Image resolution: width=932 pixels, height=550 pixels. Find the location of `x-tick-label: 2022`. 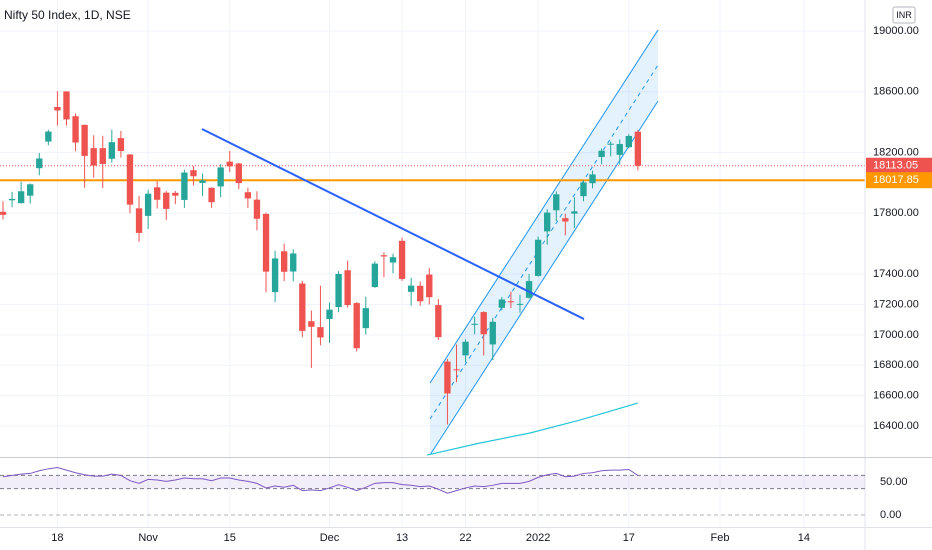

x-tick-label: 2022 is located at coordinates (538, 538).